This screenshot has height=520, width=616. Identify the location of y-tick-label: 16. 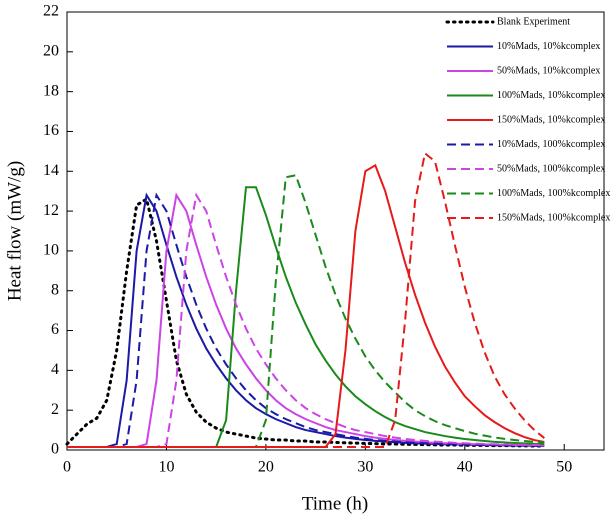
(51, 130).